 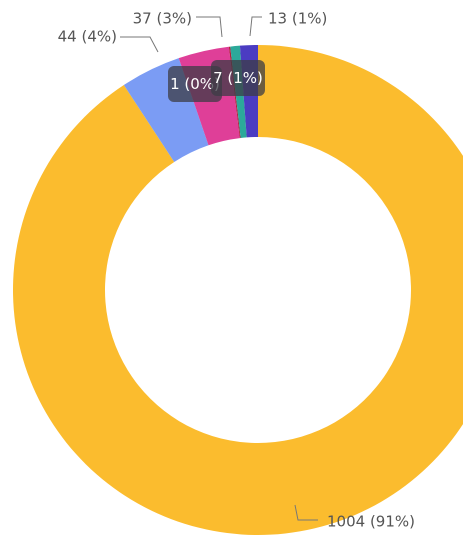 I want to click on slice-label: 7 (1%), so click(x=238, y=78).